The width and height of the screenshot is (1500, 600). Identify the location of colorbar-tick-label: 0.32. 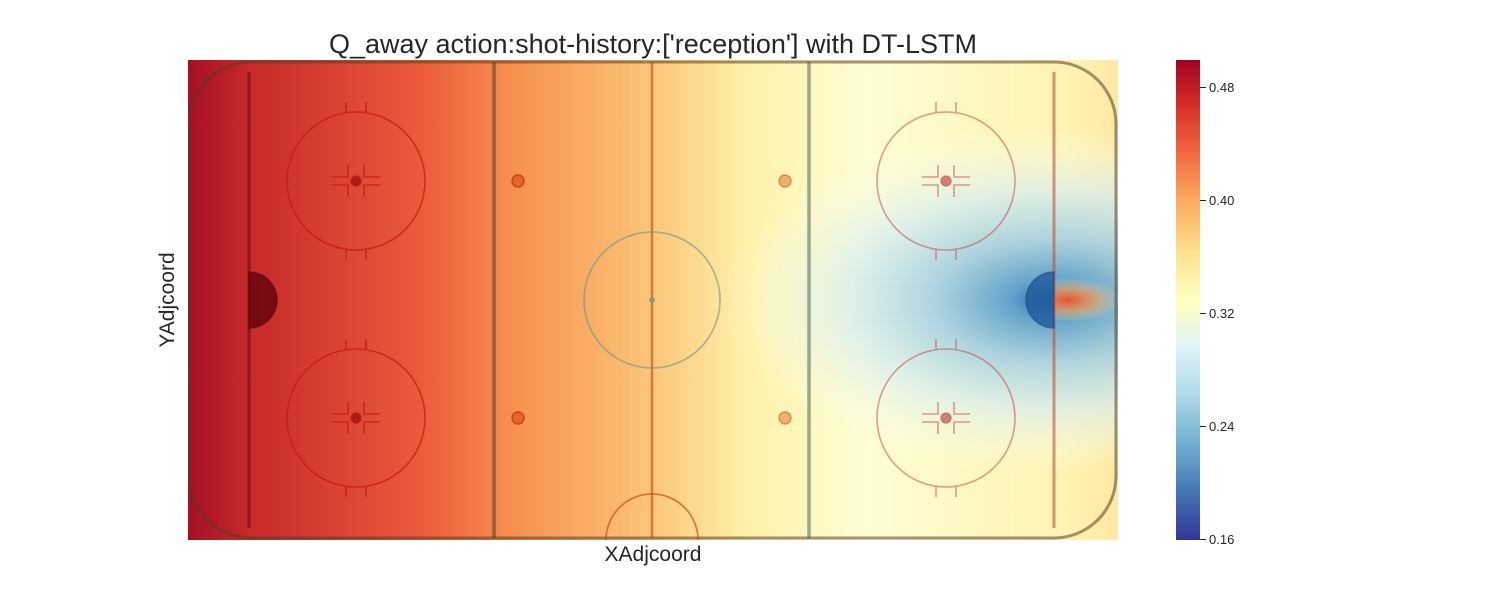
(1222, 313).